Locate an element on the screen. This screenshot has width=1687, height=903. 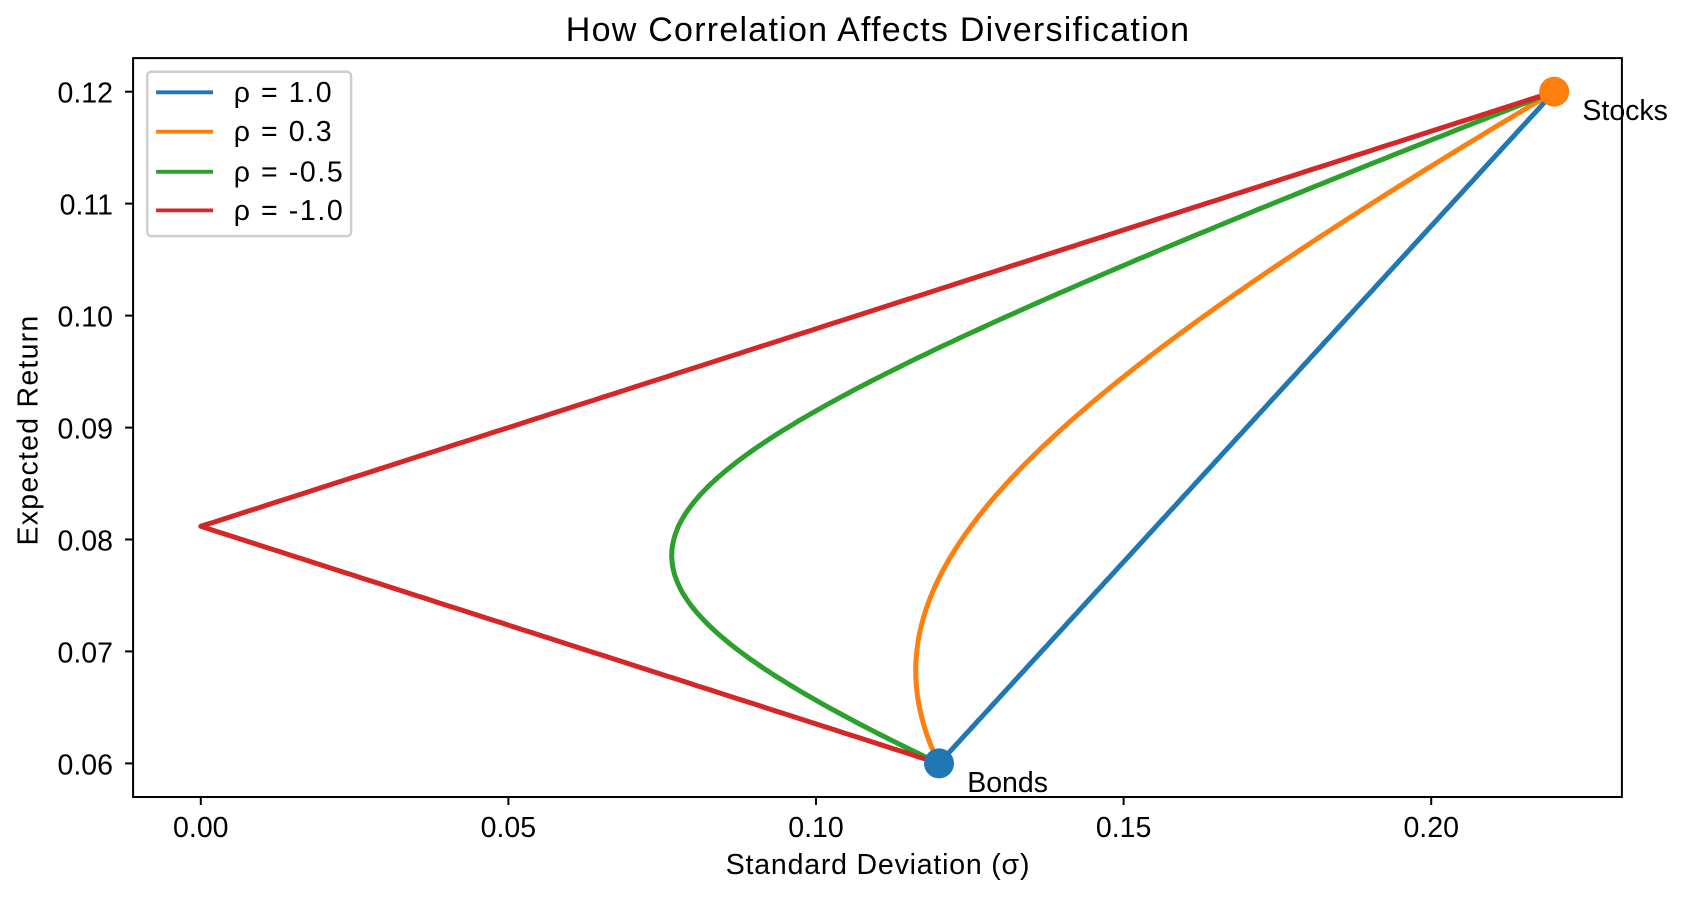
svg-text: ρ = -1.0 is located at coordinates (289, 211).